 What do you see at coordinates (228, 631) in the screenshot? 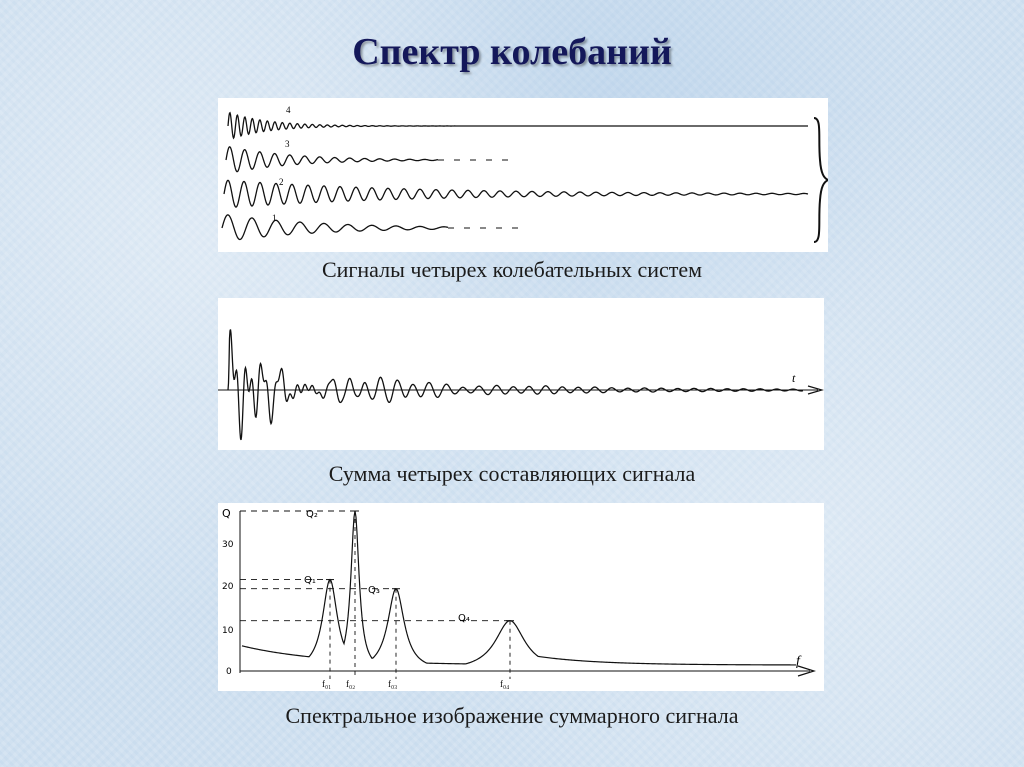
I see `y-tick-label: 10` at bounding box center [228, 631].